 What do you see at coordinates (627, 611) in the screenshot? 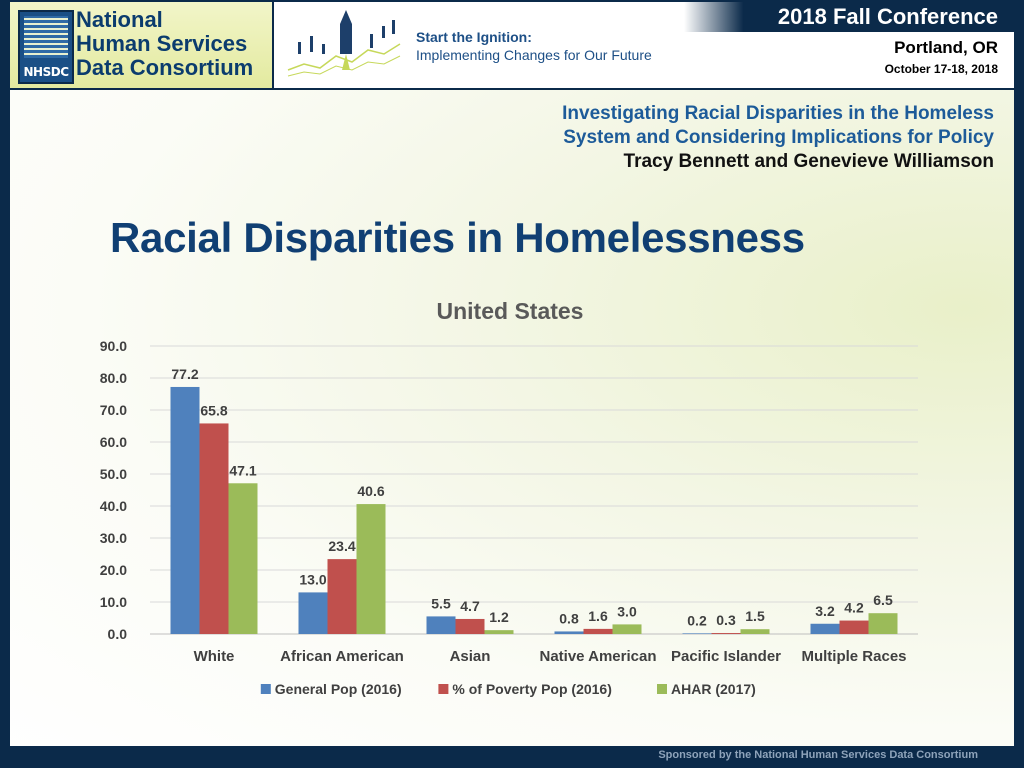
I see `data-label: 3.0` at bounding box center [627, 611].